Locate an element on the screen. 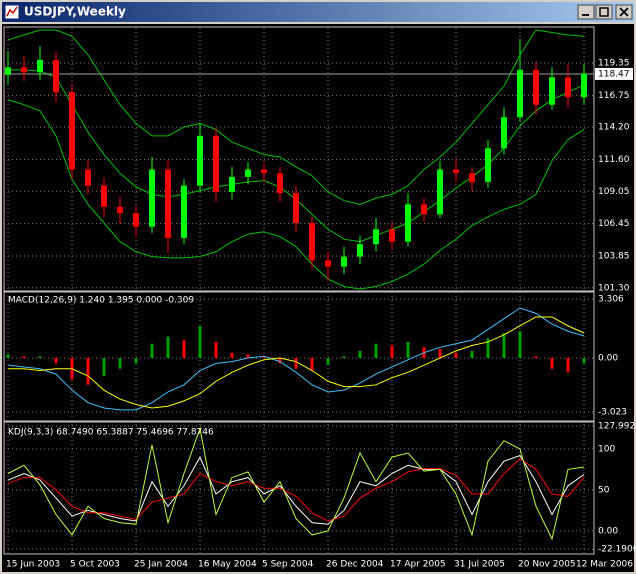 The height and width of the screenshot is (574, 636). y-tick-label: 114.20 is located at coordinates (614, 128).